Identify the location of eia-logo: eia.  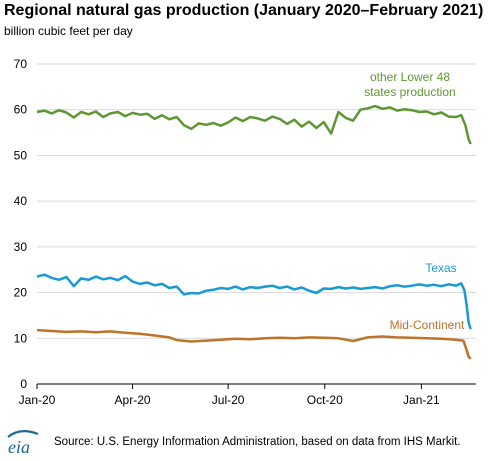
(23, 443).